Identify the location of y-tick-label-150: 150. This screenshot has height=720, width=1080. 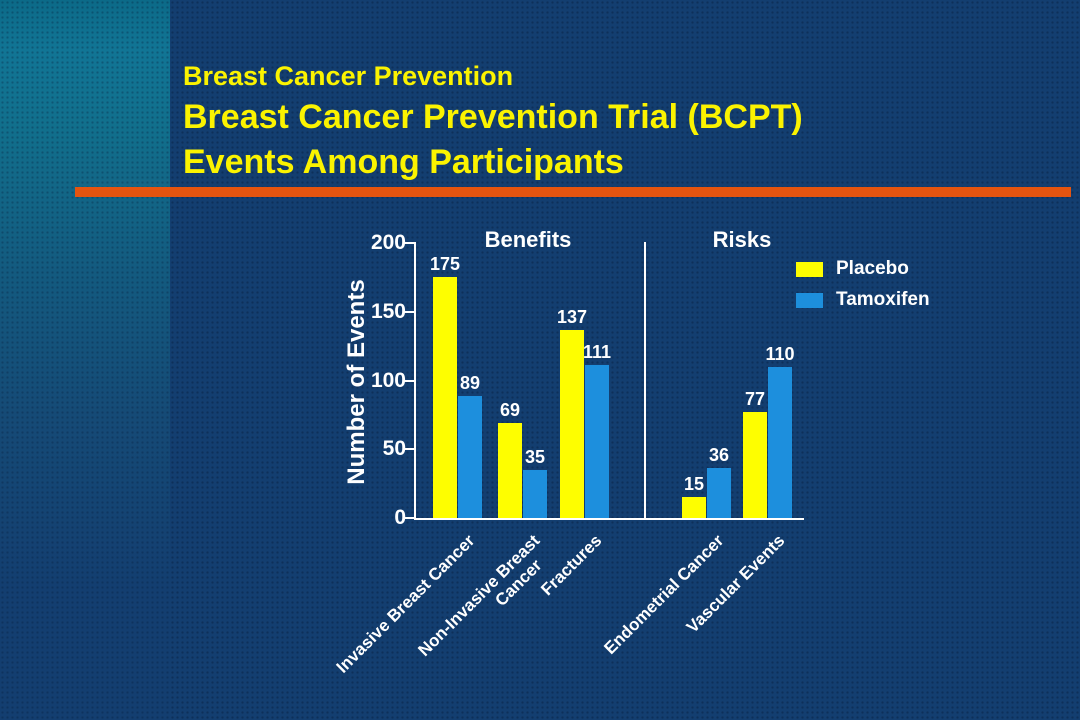
(388, 311).